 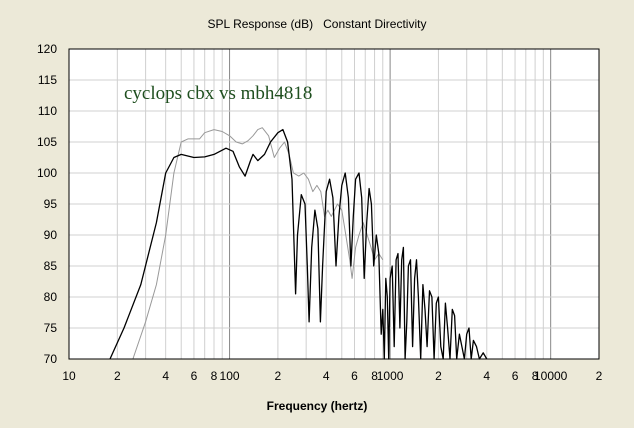 I want to click on y-tick-label: 115, so click(x=47, y=80).